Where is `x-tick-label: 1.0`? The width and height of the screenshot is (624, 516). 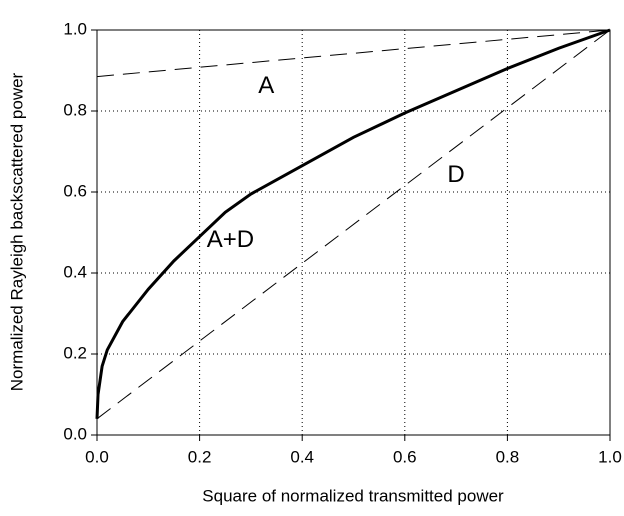 x-tick-label: 1.0 is located at coordinates (610, 456).